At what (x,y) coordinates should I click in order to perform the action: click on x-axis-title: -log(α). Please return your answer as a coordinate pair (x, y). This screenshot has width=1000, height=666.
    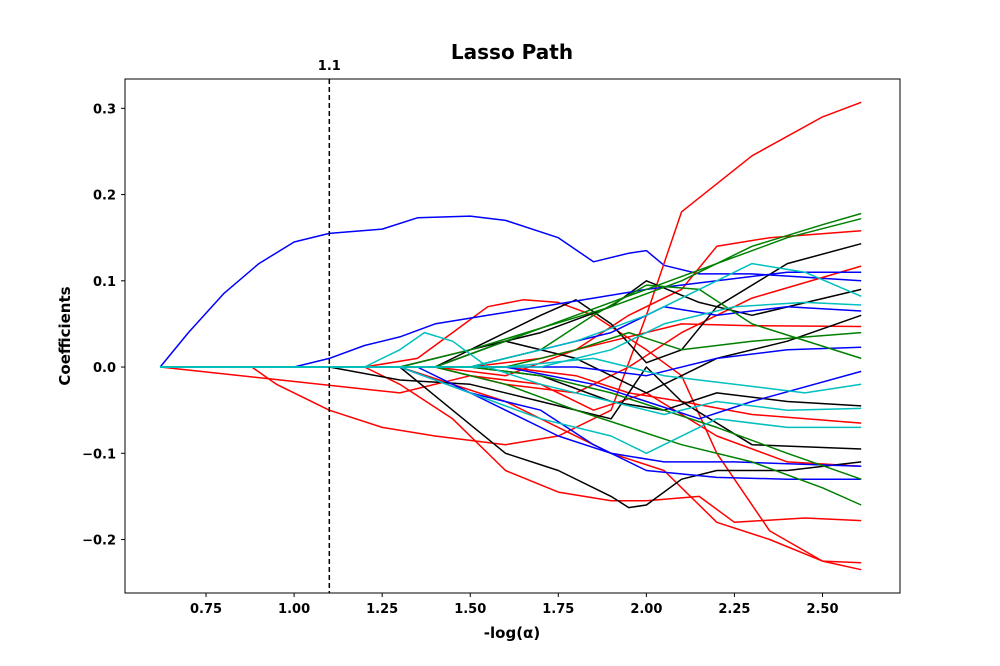
    Looking at the image, I should click on (512, 633).